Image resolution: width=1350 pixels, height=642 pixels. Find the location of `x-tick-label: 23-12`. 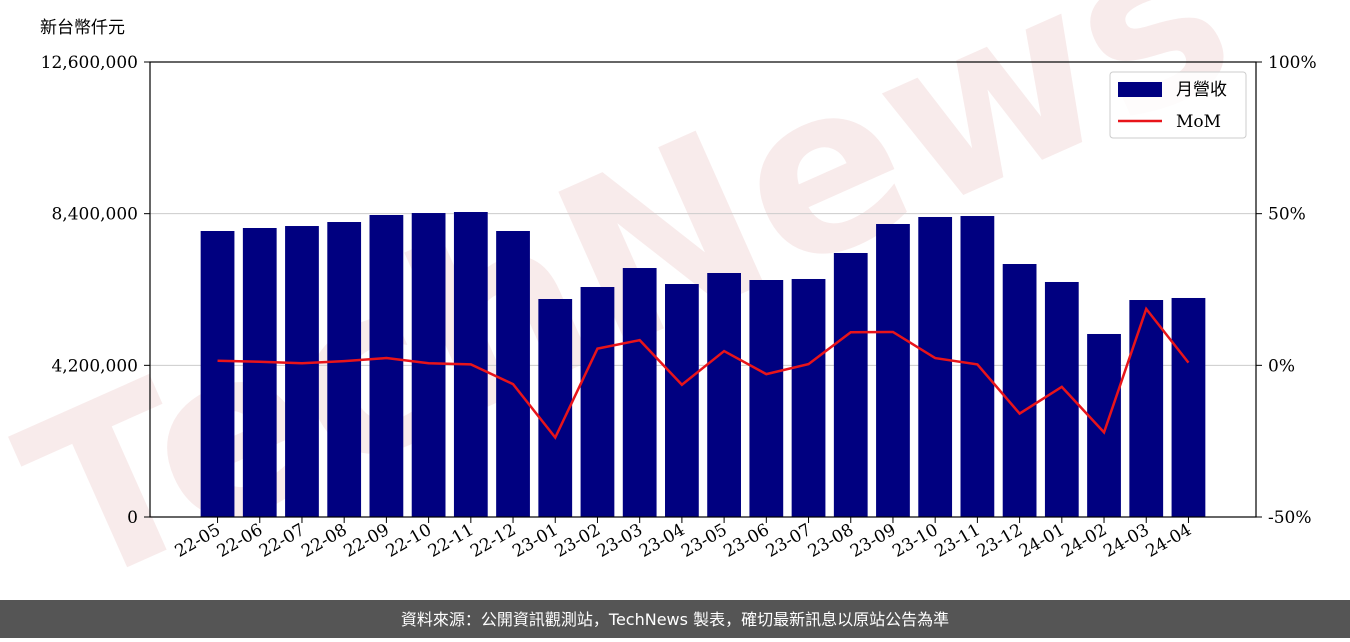

x-tick-label: 23-12 is located at coordinates (1000, 541).